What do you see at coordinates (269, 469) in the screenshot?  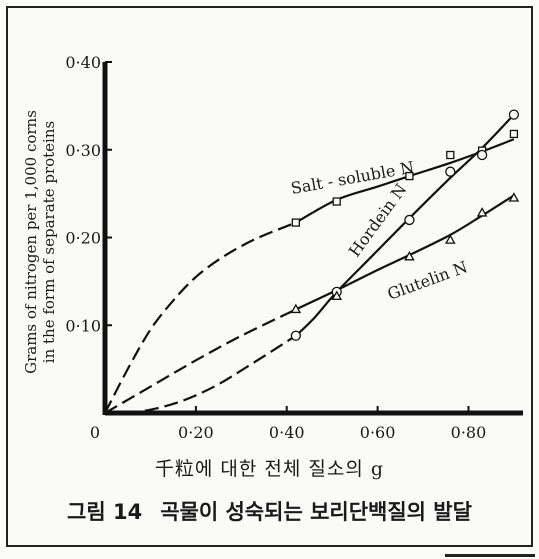 I see `x-axis-label: 千粒에 대한 전체 질소의 g` at bounding box center [269, 469].